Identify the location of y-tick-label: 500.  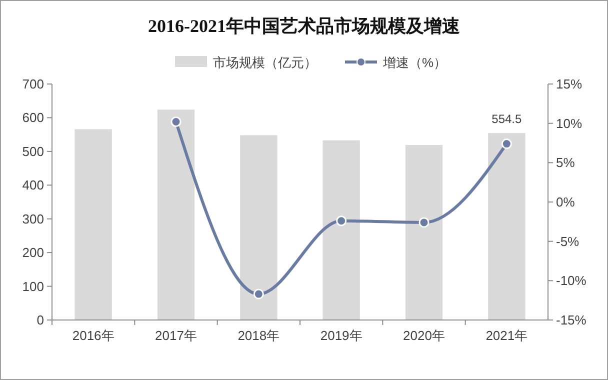
(33, 151).